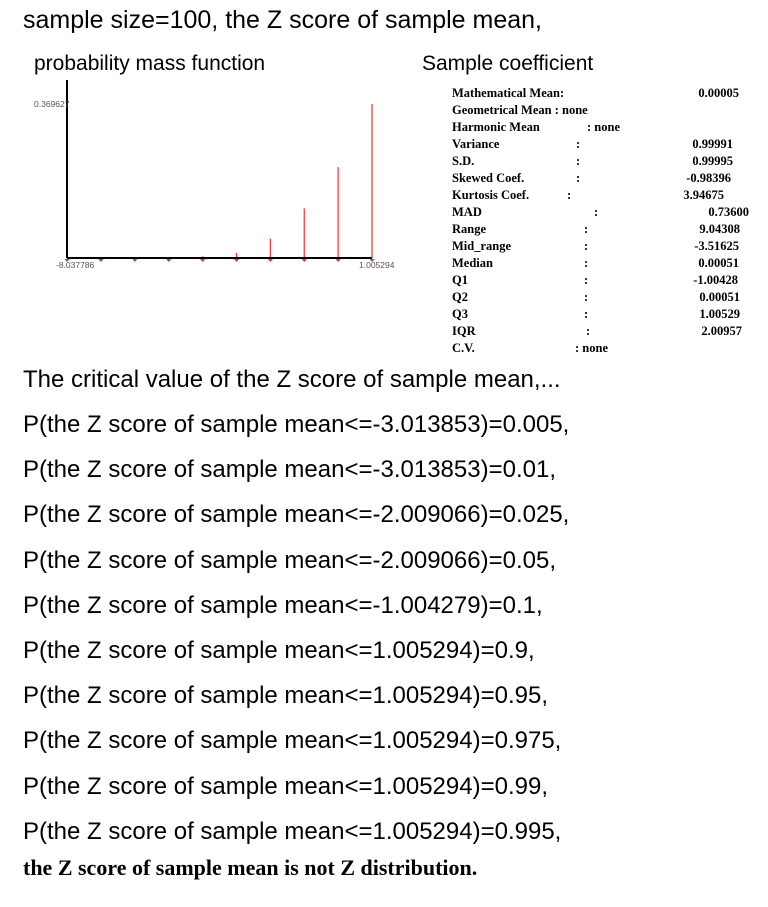 Image resolution: width=768 pixels, height=907 pixels. I want to click on stat-value: 2.00957, so click(721, 331).